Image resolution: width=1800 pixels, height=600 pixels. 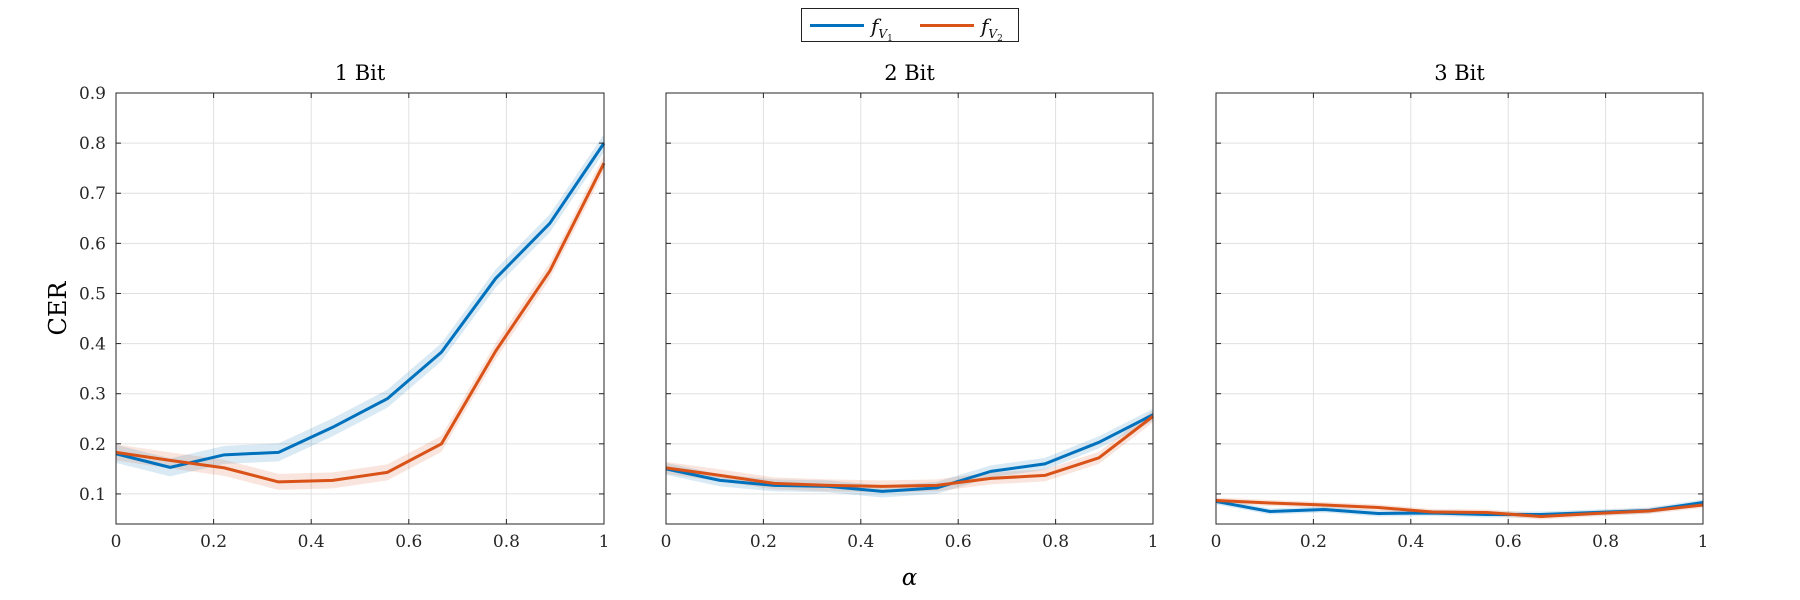 I want to click on legend-label-2: fV2, so click(x=992, y=29).